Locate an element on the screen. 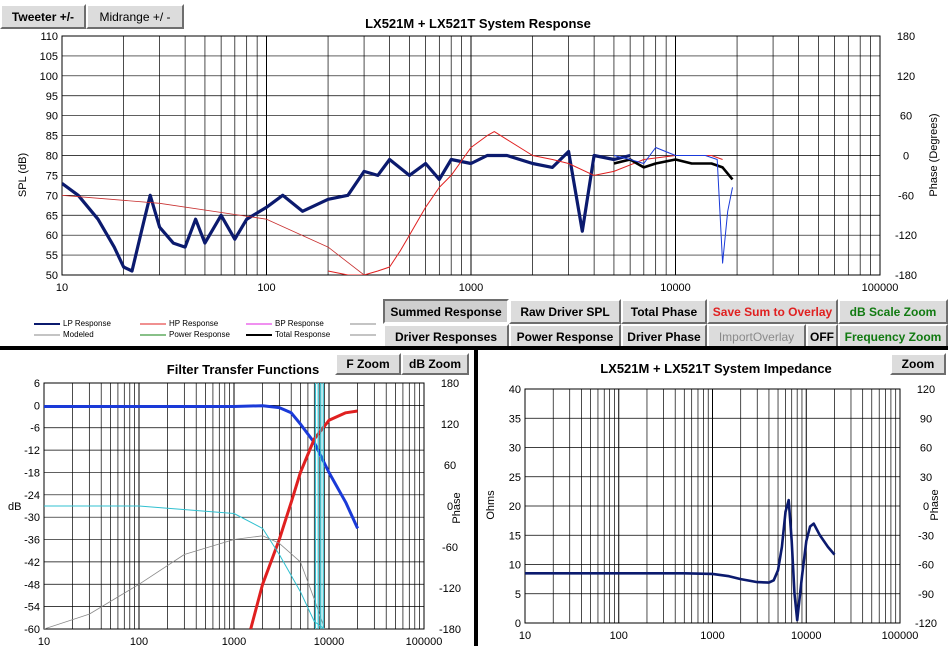  y-tick-label: -54 is located at coordinates (32, 608).